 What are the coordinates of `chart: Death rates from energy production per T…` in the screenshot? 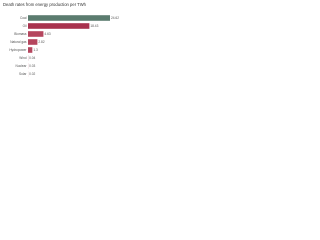 It's located at (60, 42).